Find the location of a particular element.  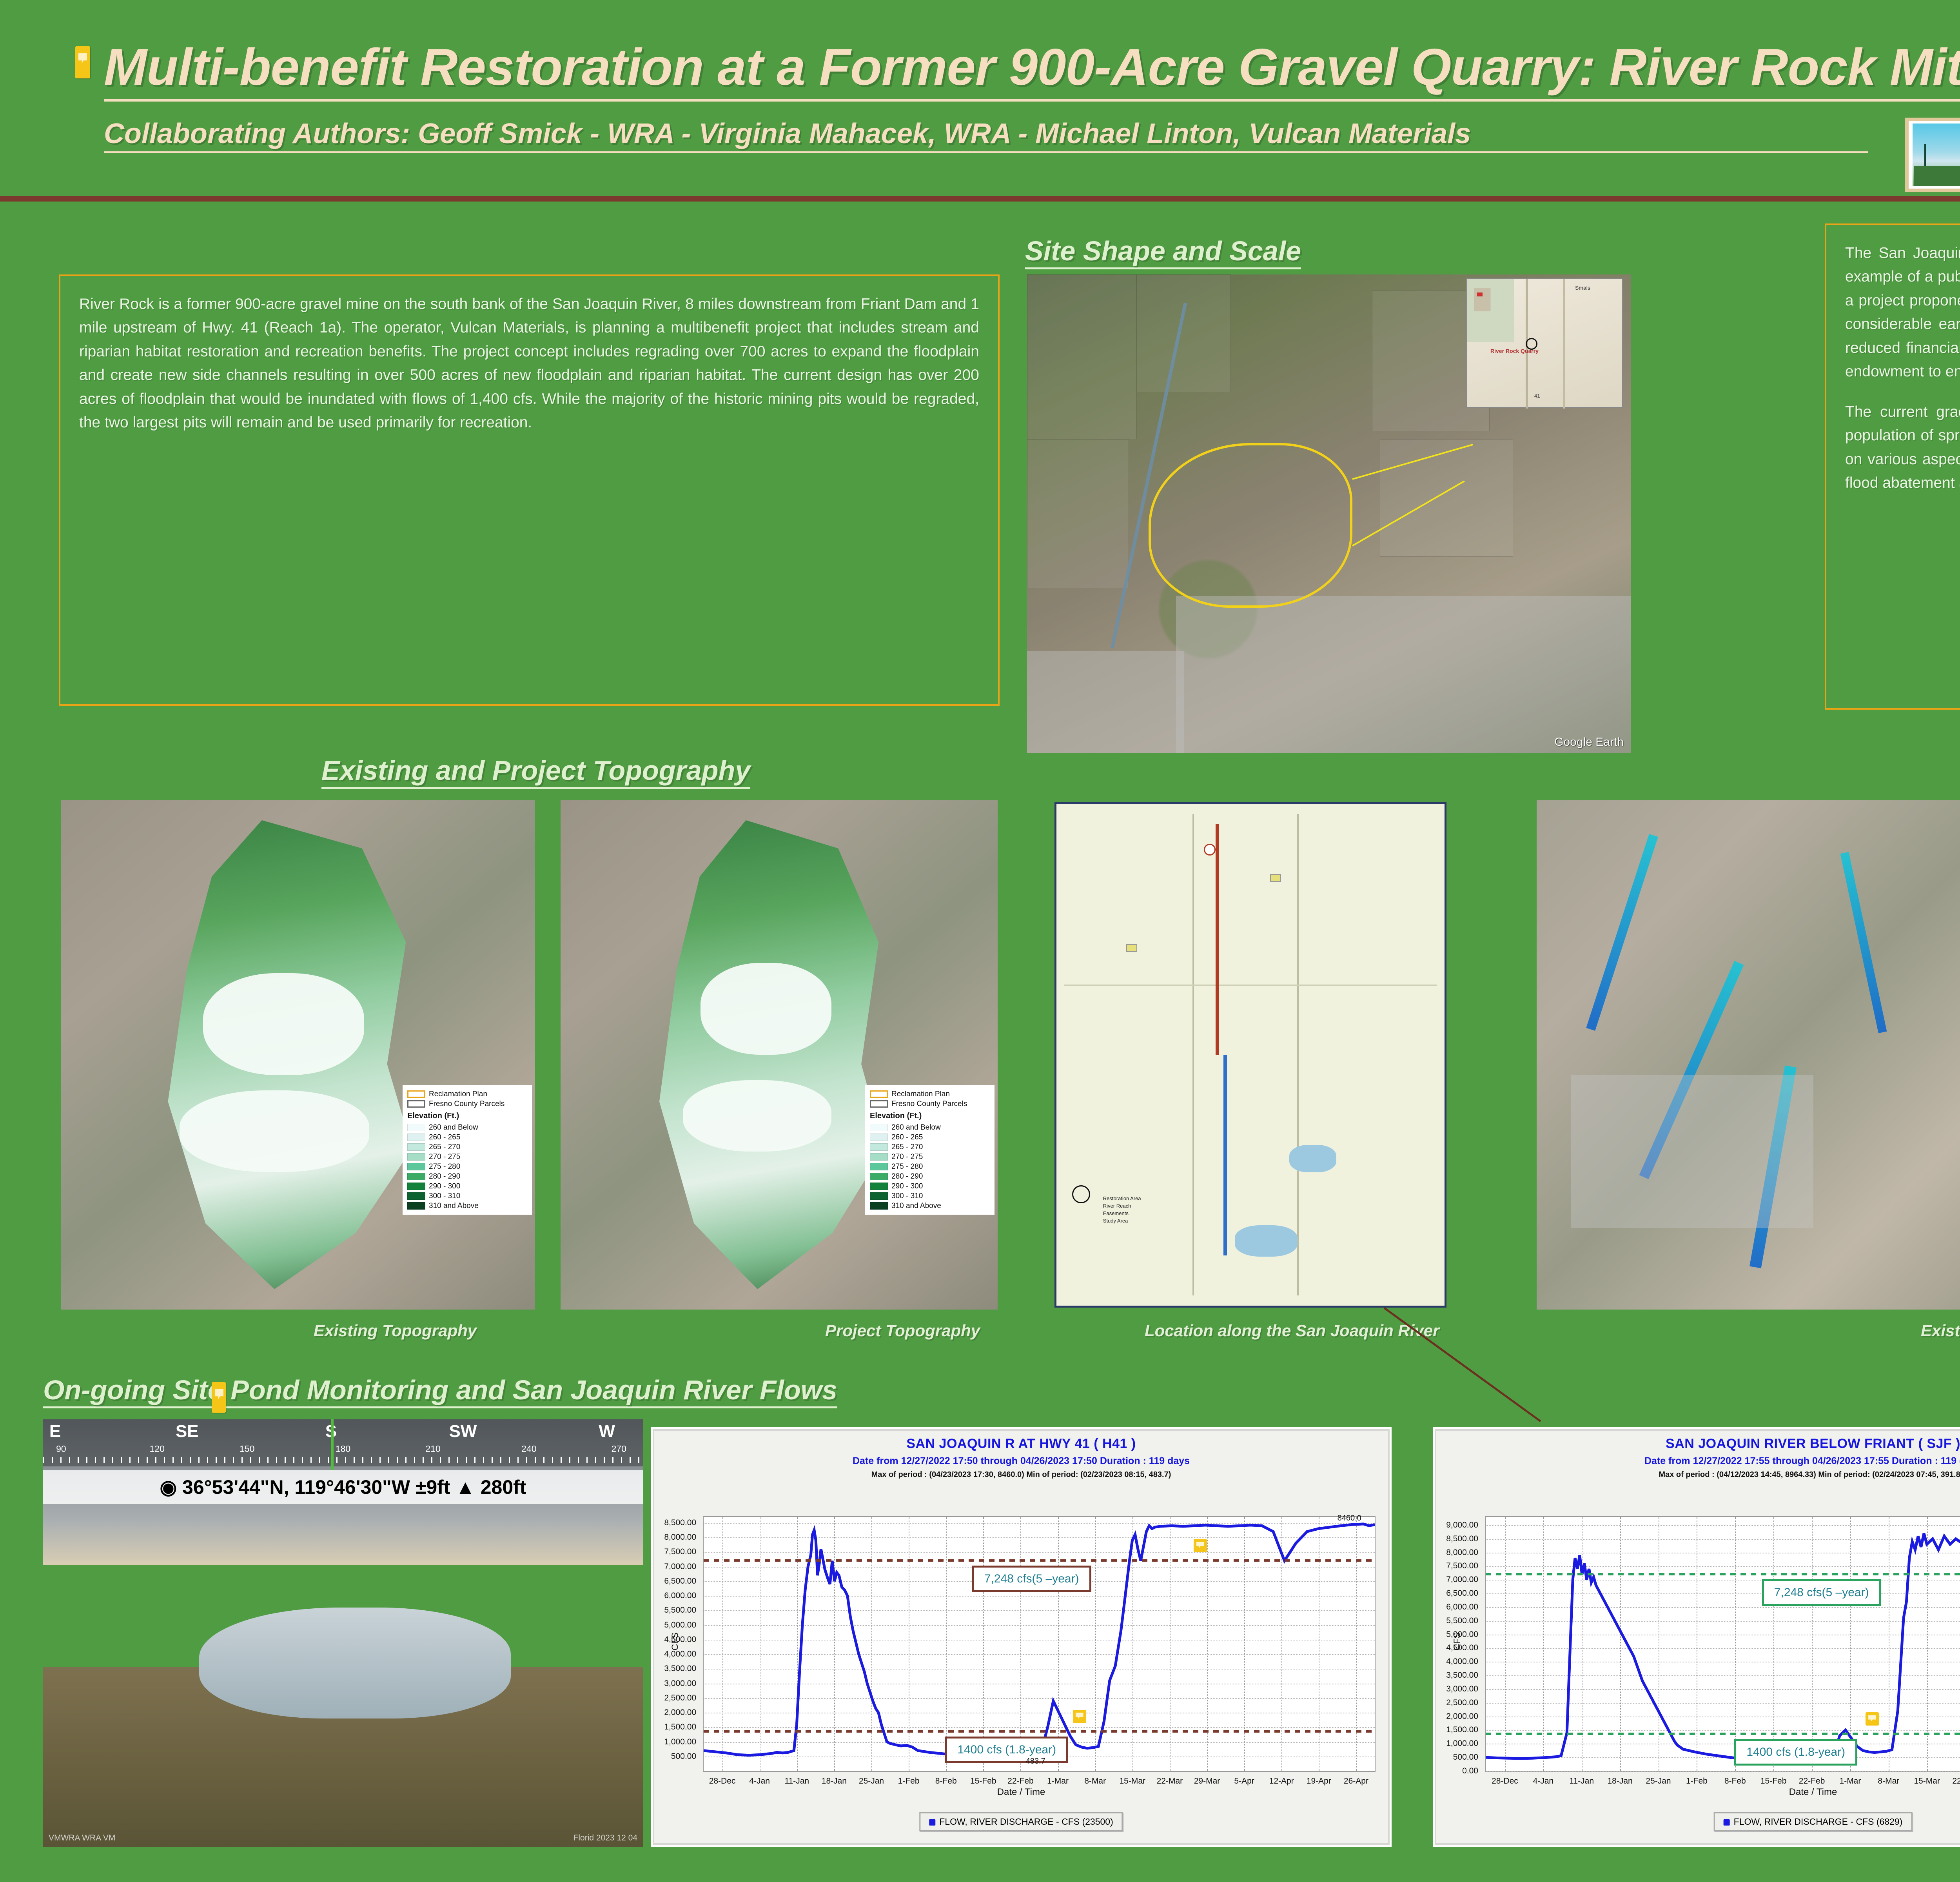

y-axis-tick-label: 500.00 is located at coordinates (1465, 1757).